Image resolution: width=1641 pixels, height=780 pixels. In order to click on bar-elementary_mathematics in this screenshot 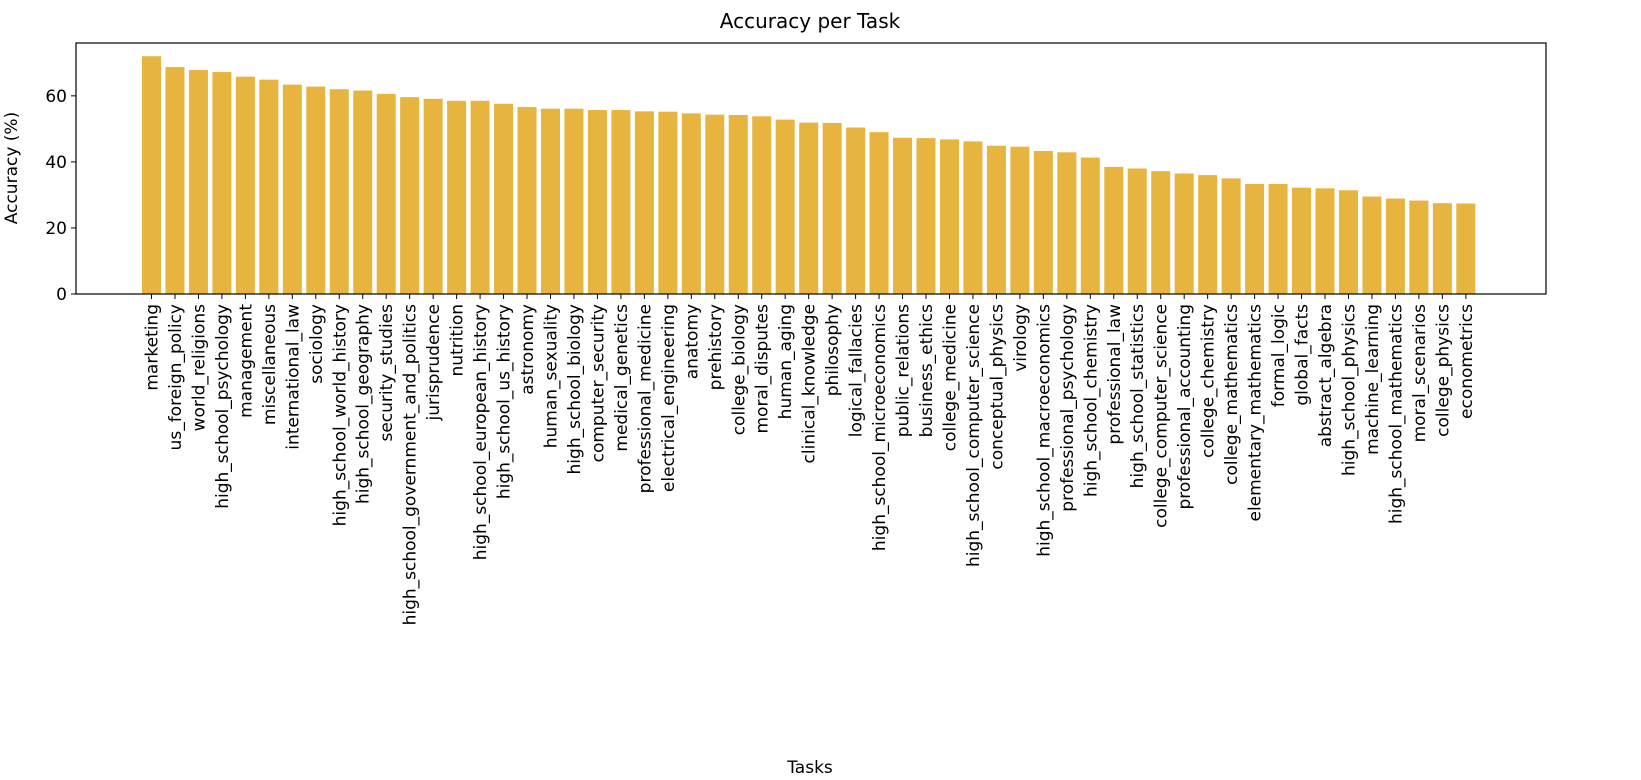, I will do `click(1255, 239)`.